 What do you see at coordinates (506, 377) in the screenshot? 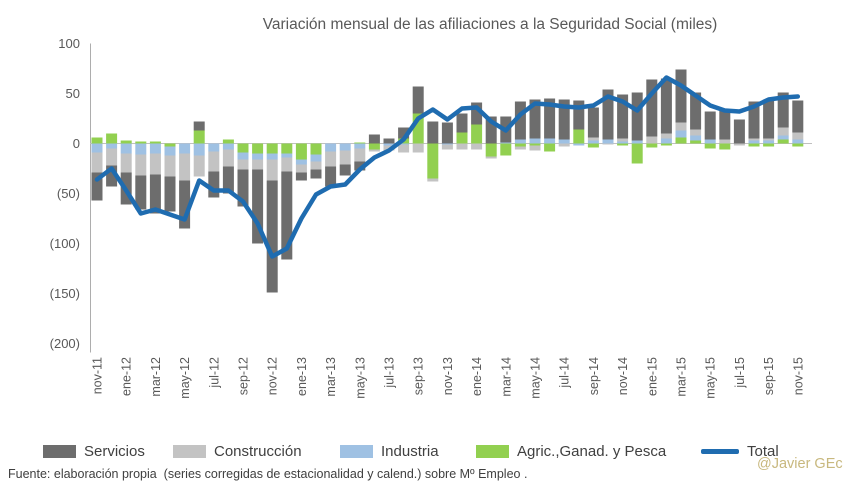
I see `x-tick-label: mar-14` at bounding box center [506, 377].